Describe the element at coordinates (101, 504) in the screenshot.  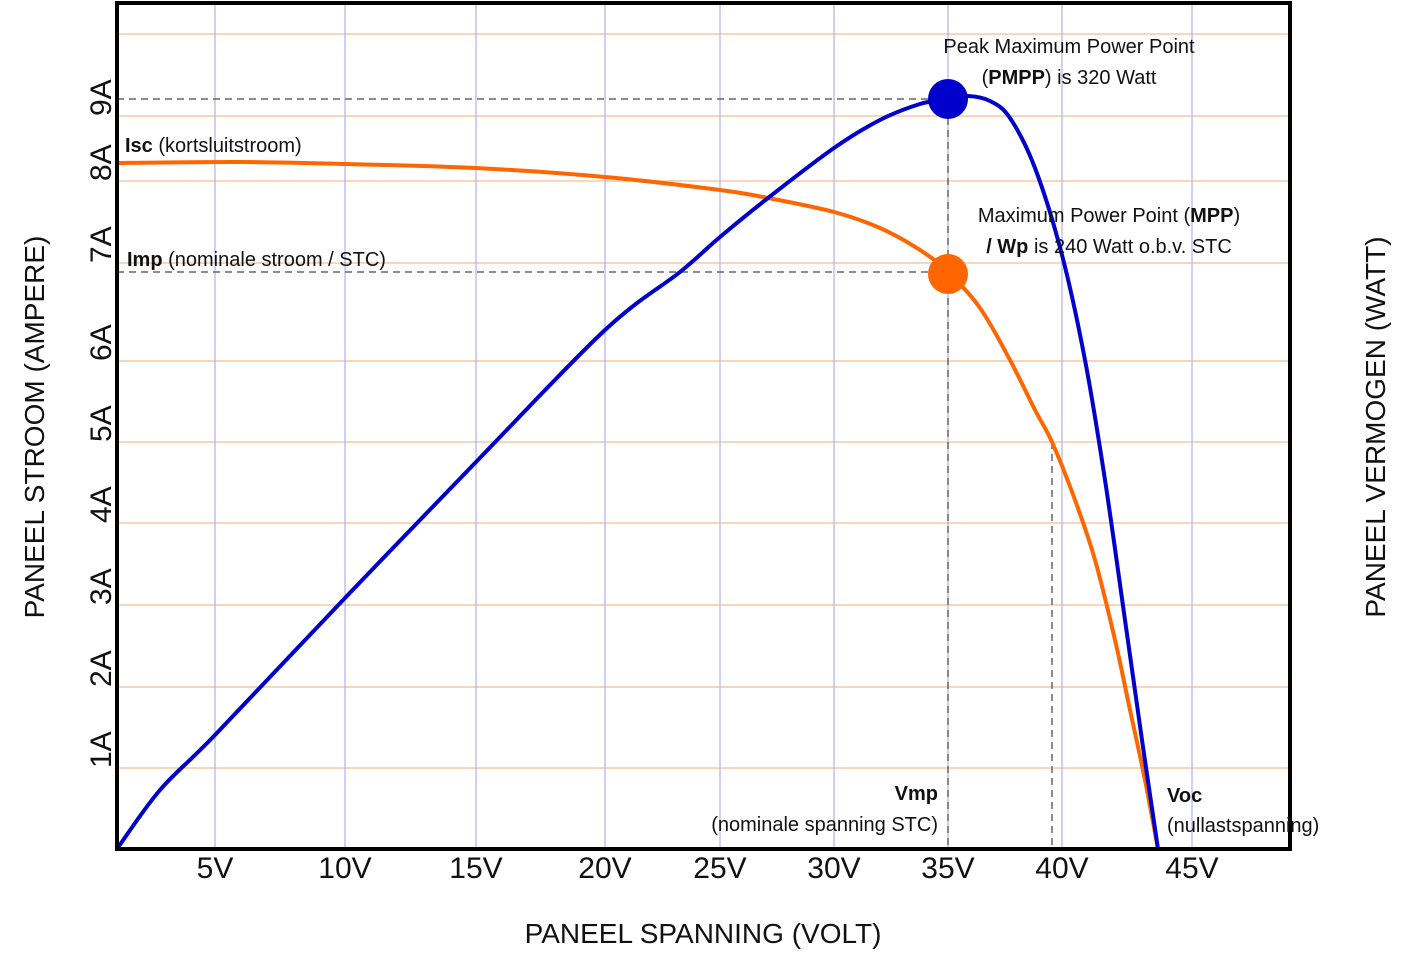
I see `y-tick-label: 4A` at that location.